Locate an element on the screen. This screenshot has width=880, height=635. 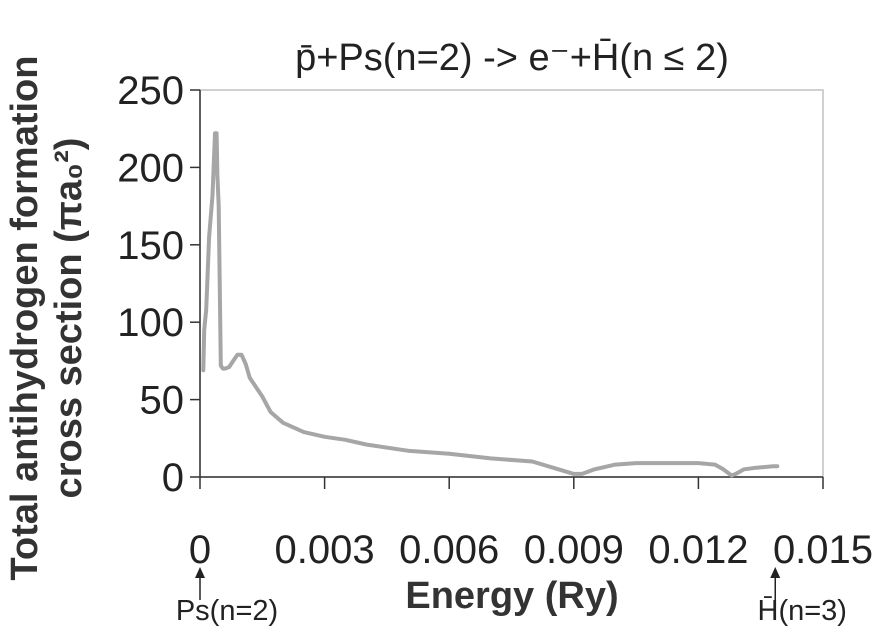
annotations: Ps(n=2) H̄(n=3) is located at coordinates (511, 597).